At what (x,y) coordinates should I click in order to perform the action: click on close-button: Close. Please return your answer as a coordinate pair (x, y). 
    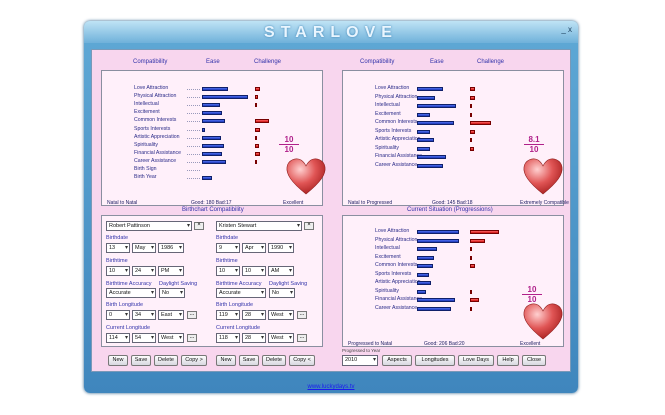
    Looking at the image, I should click on (534, 360).